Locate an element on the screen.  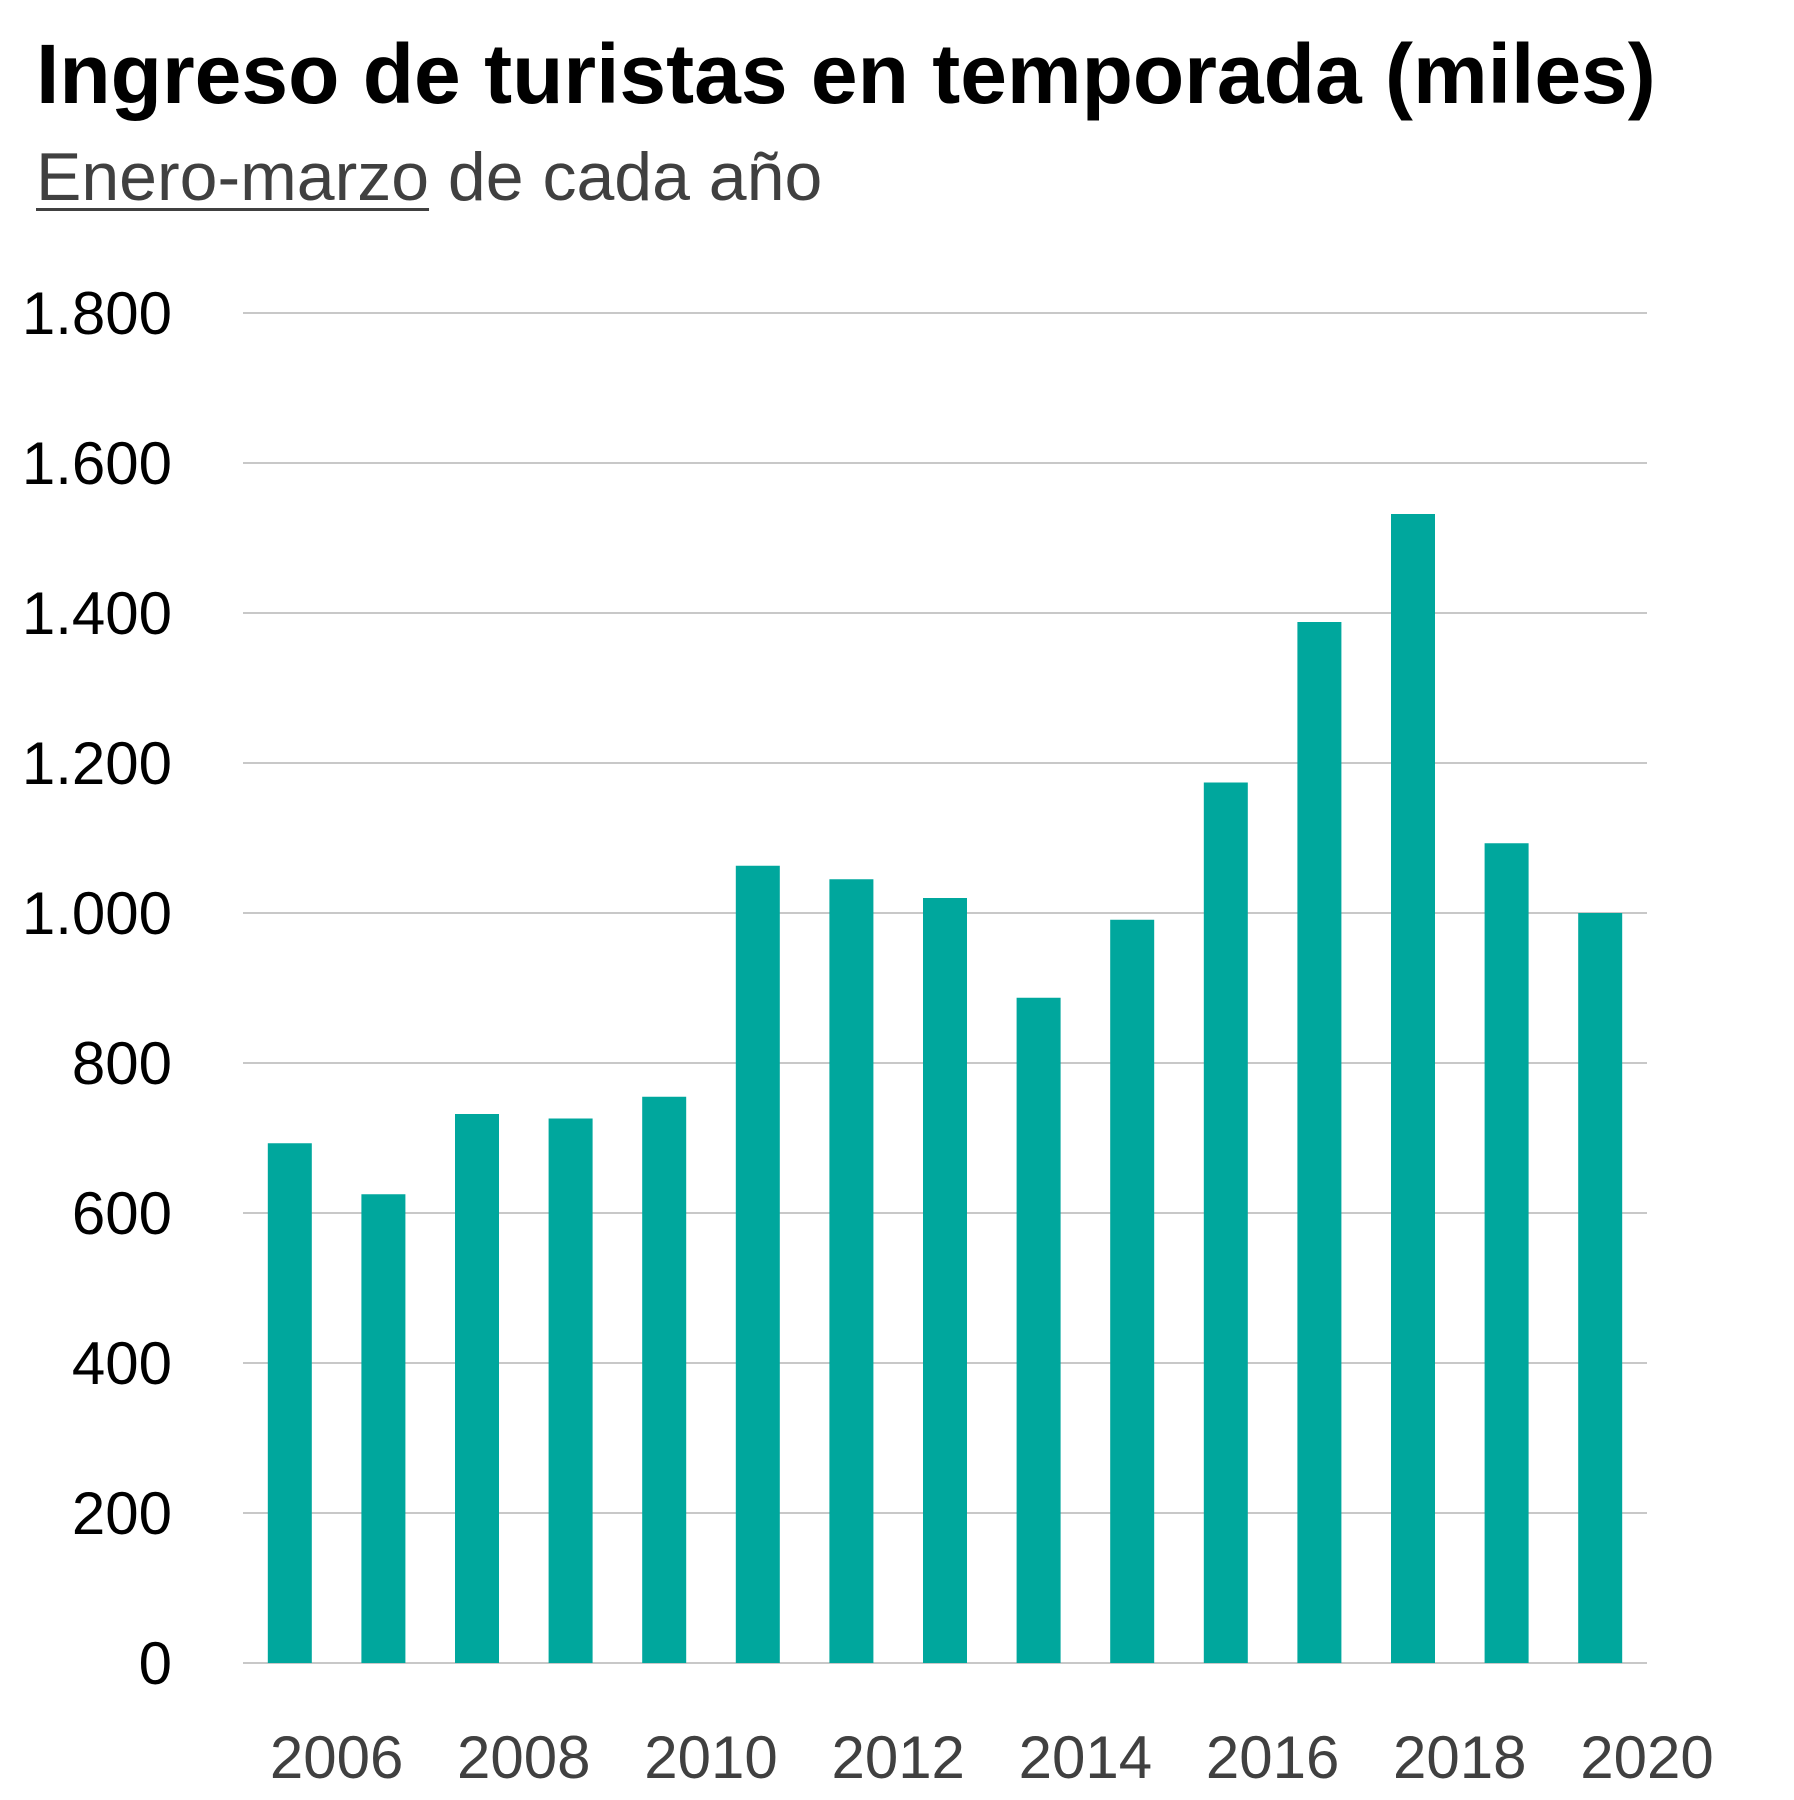
bar-2007 is located at coordinates (383, 1428).